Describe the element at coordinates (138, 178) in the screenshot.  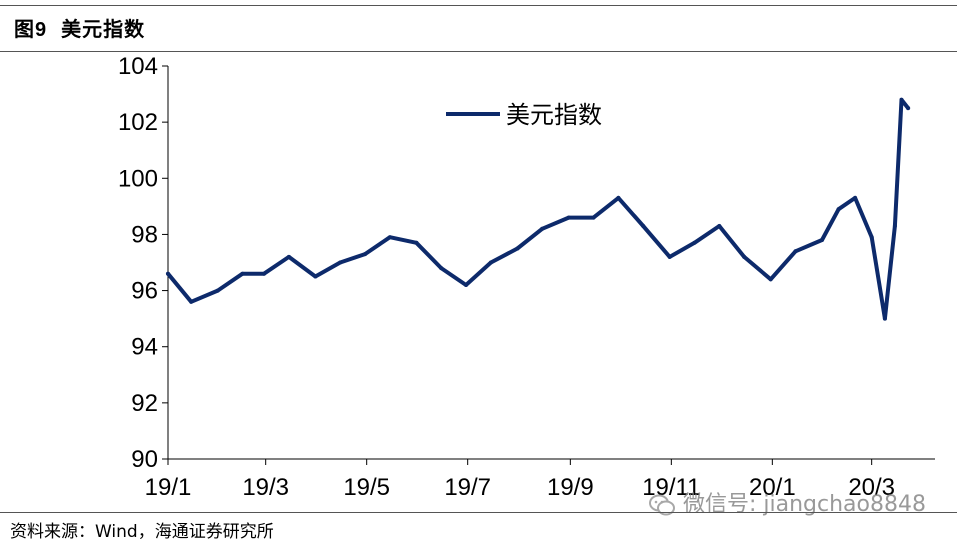
I see `y-tick-label: 100` at that location.